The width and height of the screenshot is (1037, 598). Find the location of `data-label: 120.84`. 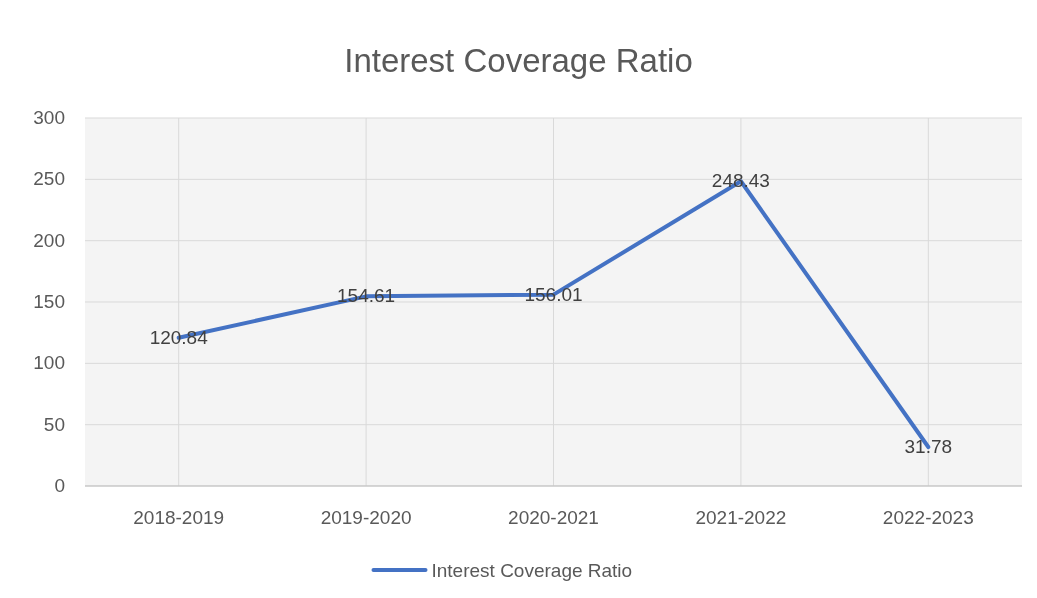

data-label: 120.84 is located at coordinates (179, 337).